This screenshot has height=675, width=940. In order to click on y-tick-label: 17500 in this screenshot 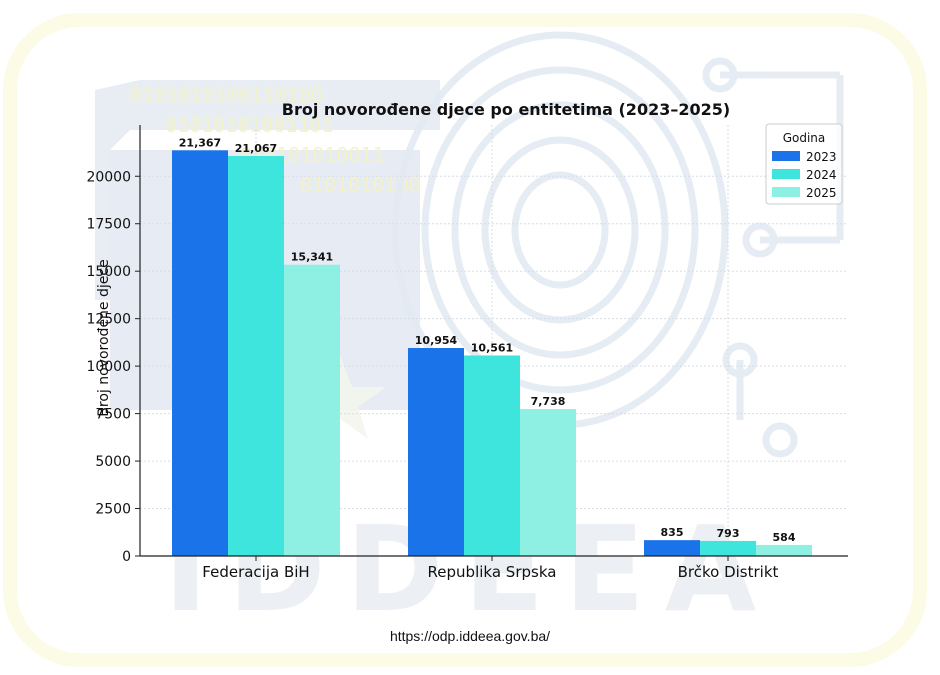, I will do `click(108, 225)`.